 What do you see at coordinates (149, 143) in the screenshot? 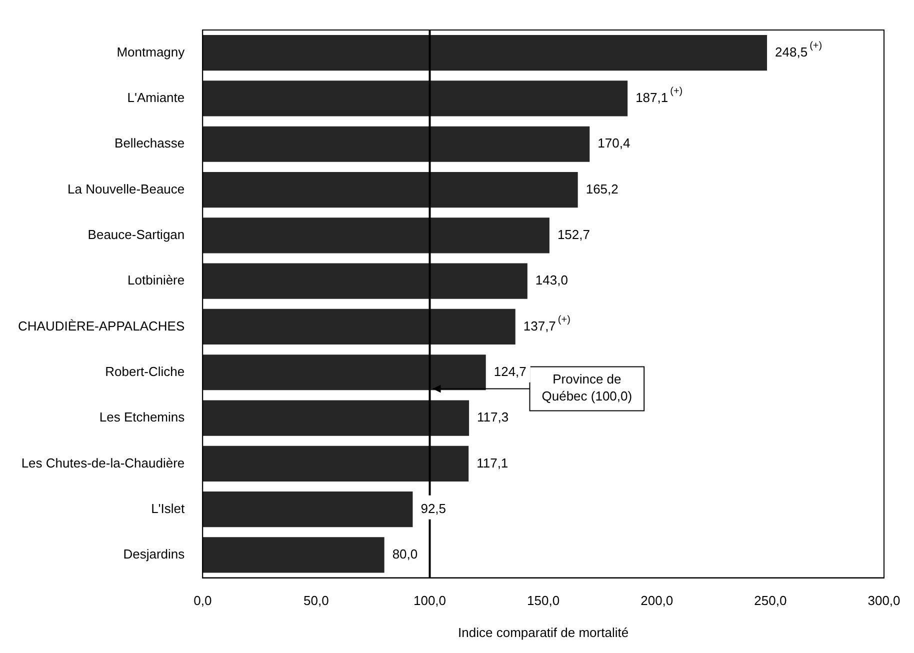
I see `y-tick-label: Bellechasse` at bounding box center [149, 143].